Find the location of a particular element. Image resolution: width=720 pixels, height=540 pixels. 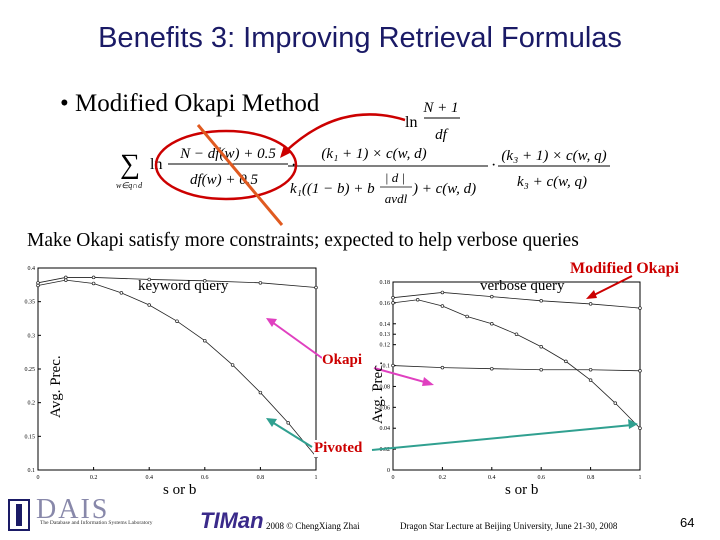

footer-copyright: 2008 © ChengXiang Zhai is located at coordinates (313, 526).